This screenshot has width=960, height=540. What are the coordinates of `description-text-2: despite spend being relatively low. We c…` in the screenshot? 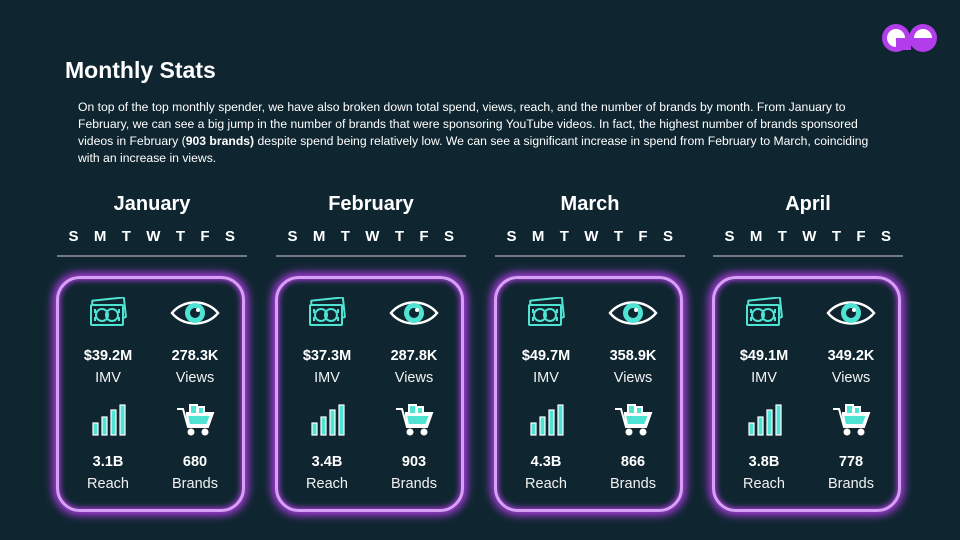 It's located at (473, 149).